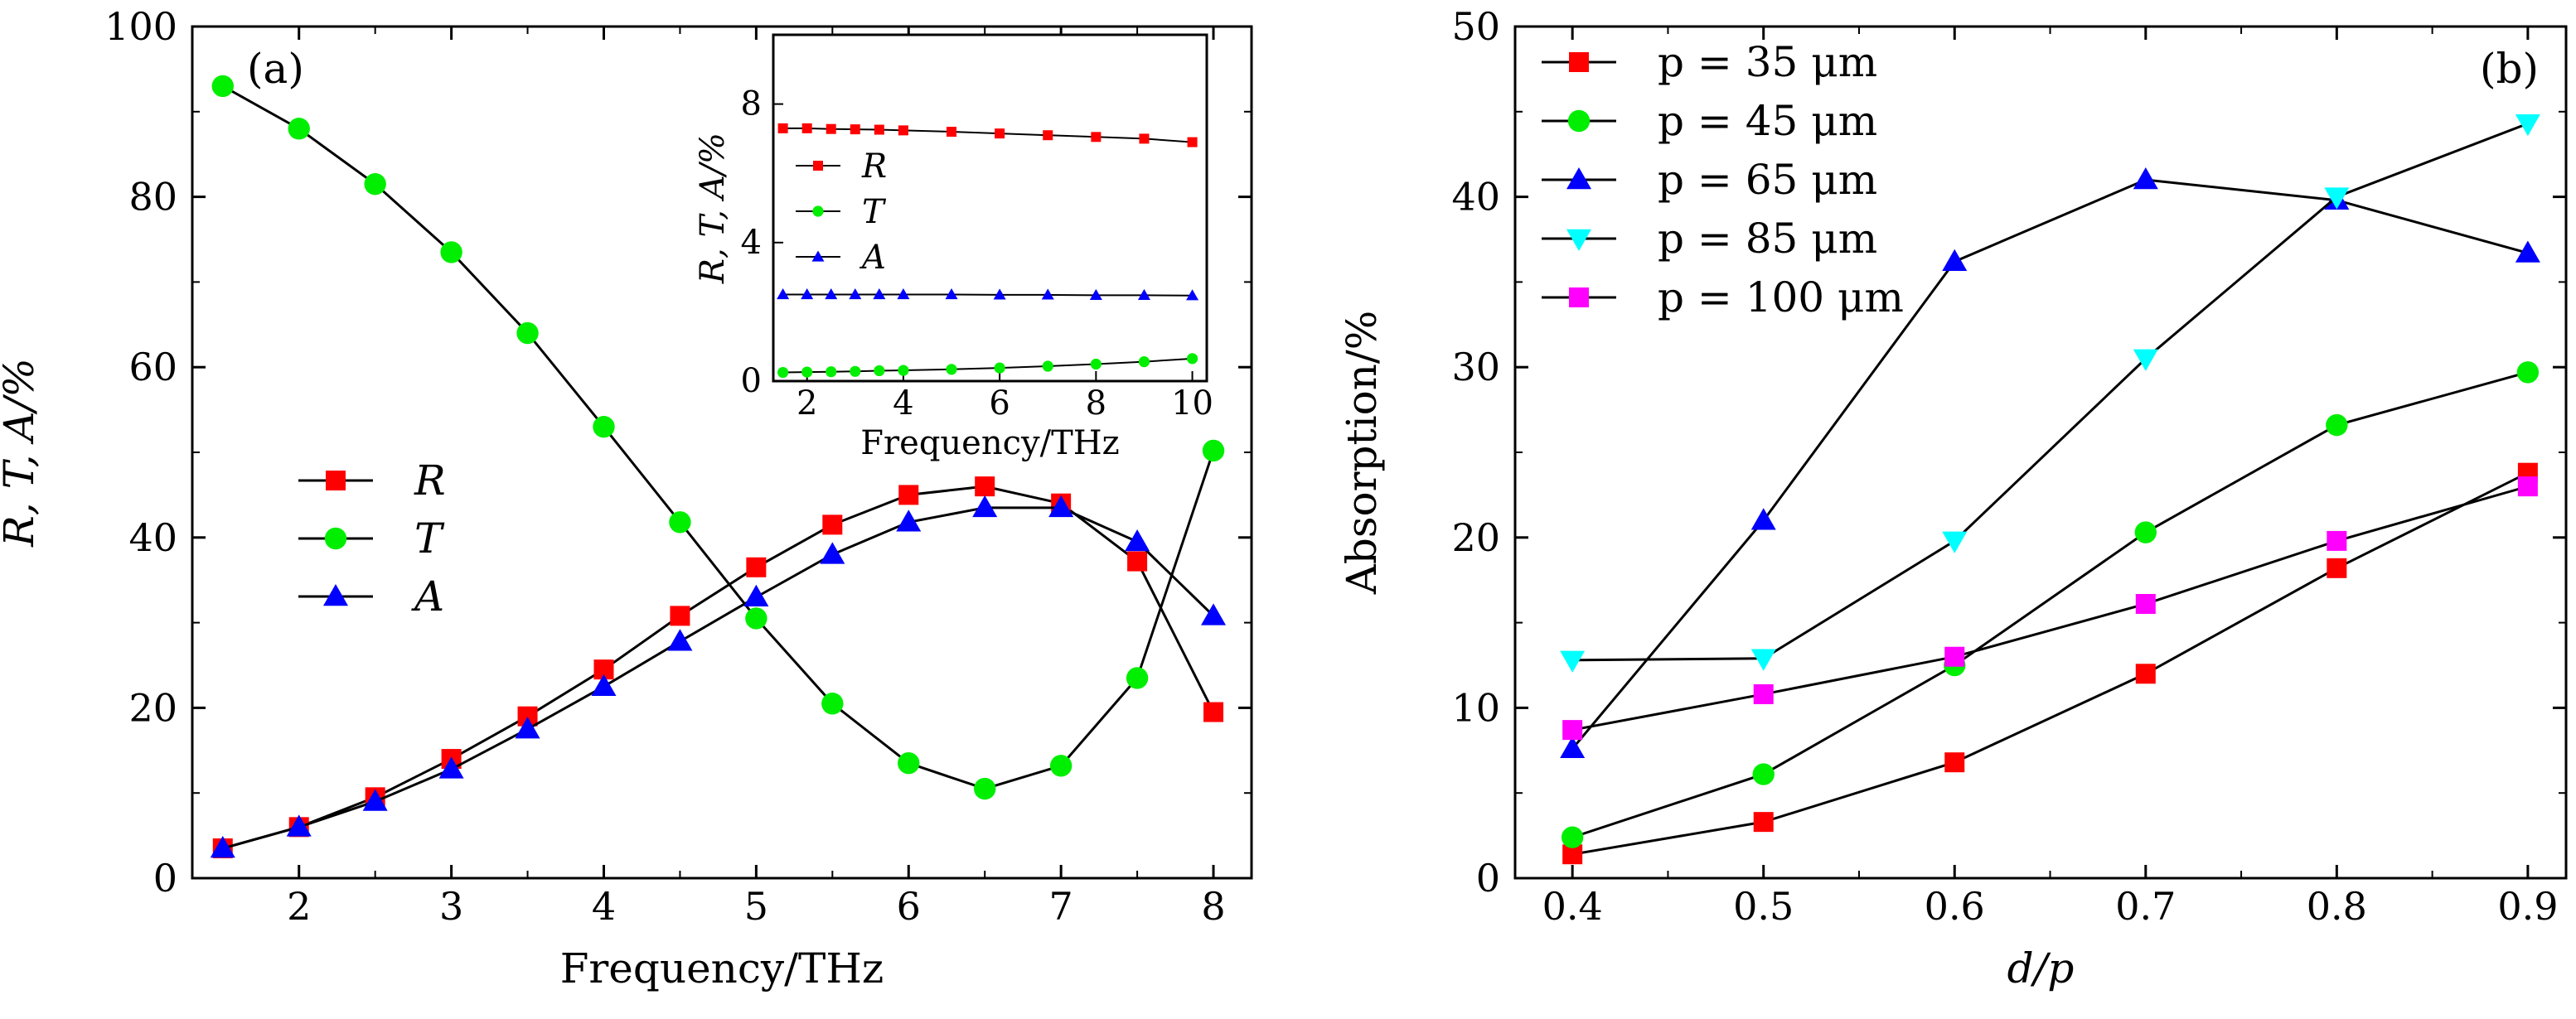 The height and width of the screenshot is (1019, 2576). What do you see at coordinates (1767, 180) in the screenshot?
I see `legend-label: p = 65 μm` at bounding box center [1767, 180].